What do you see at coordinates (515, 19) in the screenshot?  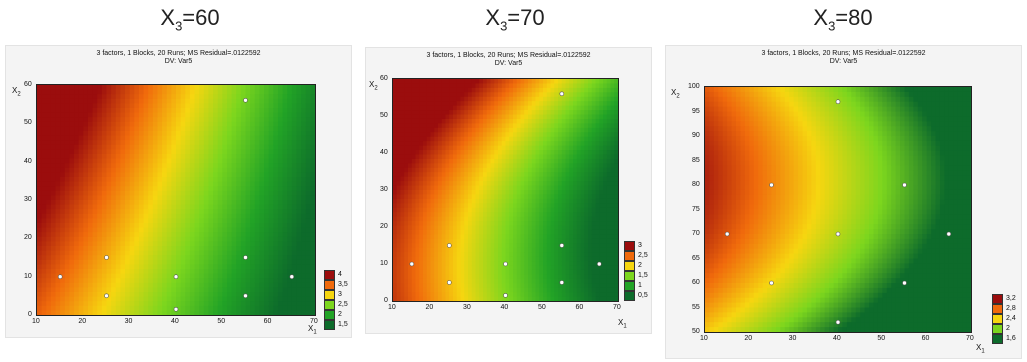 I see `heading-x3-70: X3=70` at bounding box center [515, 19].